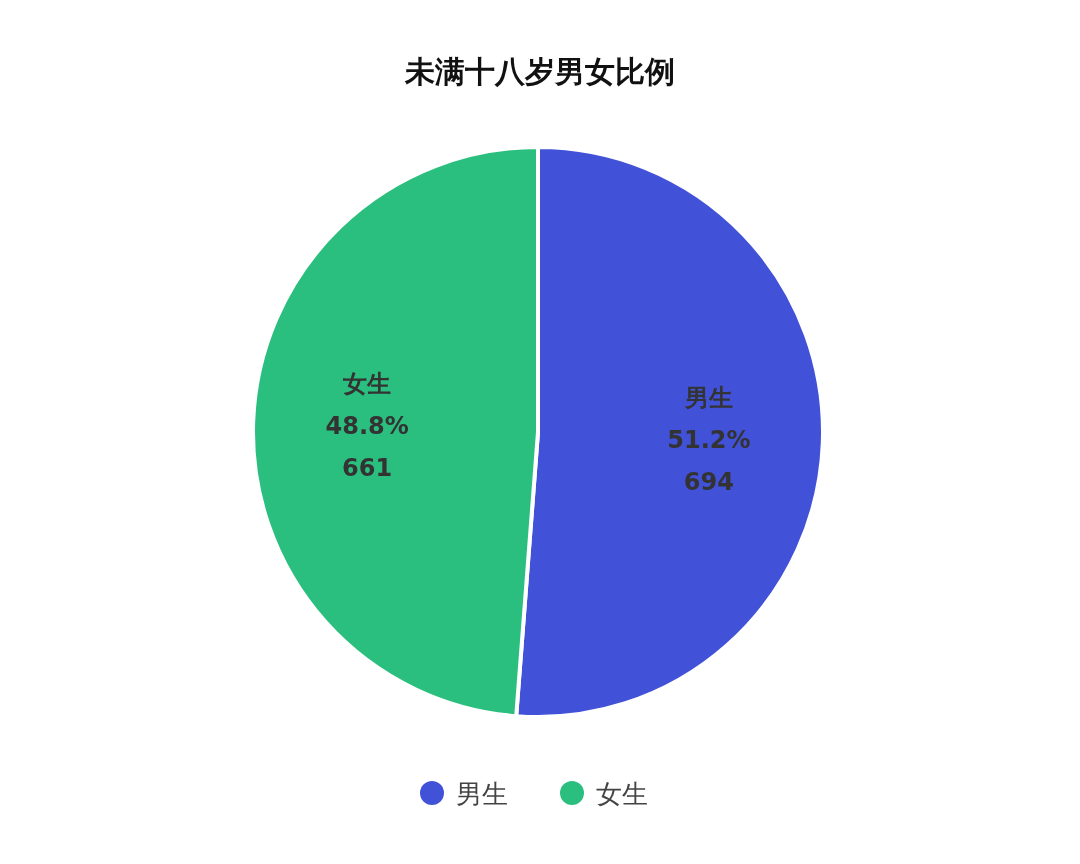  I want to click on chart-title: 未满十八岁男女比例, so click(539, 71).